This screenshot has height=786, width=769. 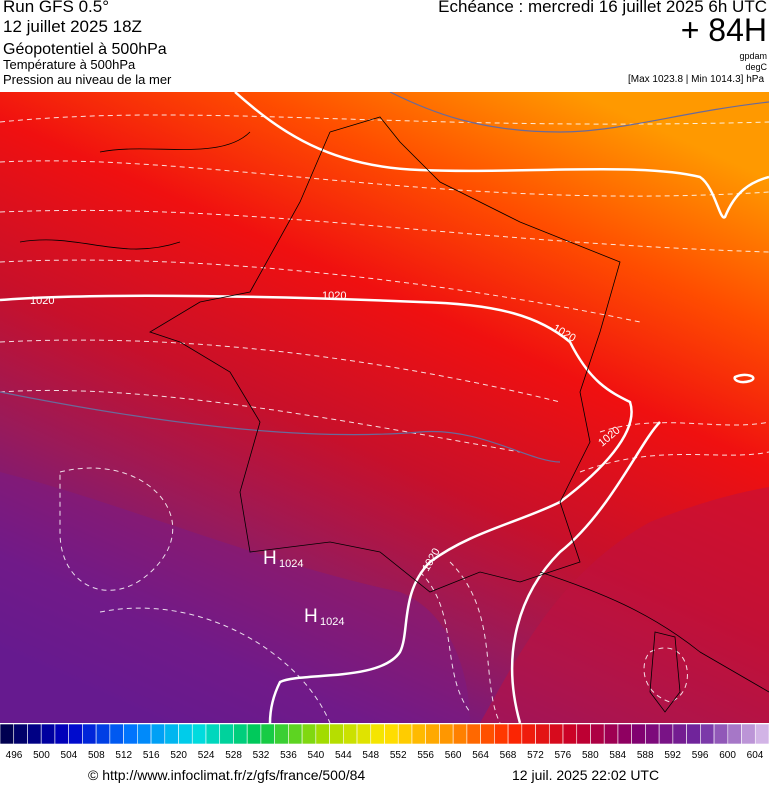 What do you see at coordinates (755, 755) in the screenshot?
I see `legend-label: 604` at bounding box center [755, 755].